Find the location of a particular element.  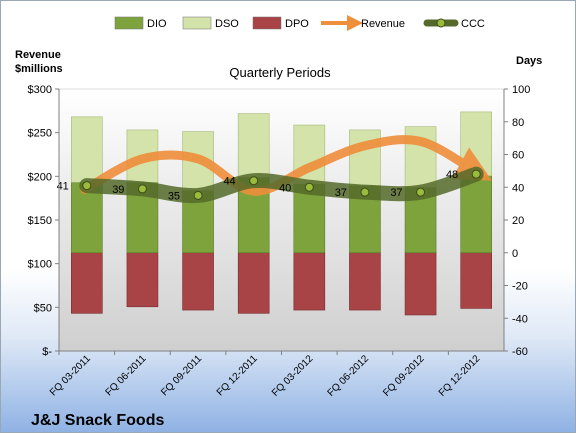

legend-swatch-dio is located at coordinates (129, 23).